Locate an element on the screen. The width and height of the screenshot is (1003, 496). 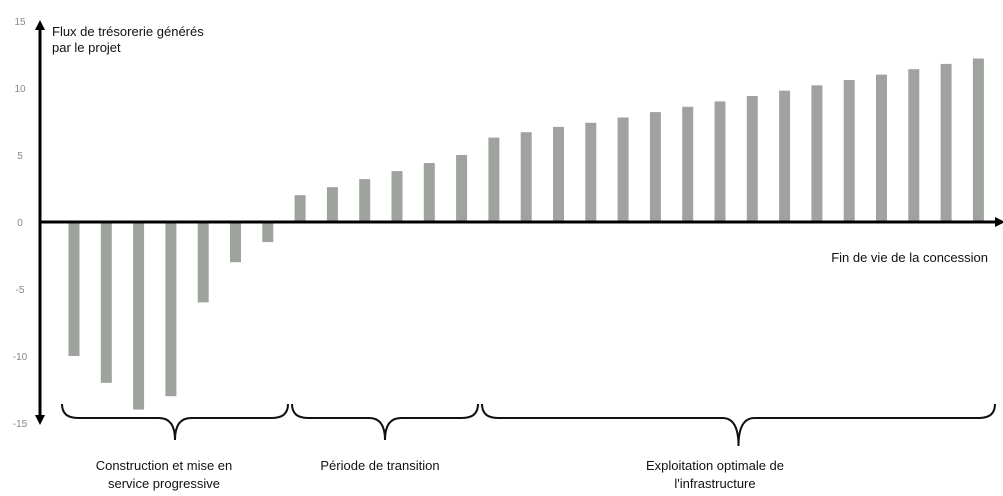
period-construction-line2: service progressive is located at coordinates (164, 483).